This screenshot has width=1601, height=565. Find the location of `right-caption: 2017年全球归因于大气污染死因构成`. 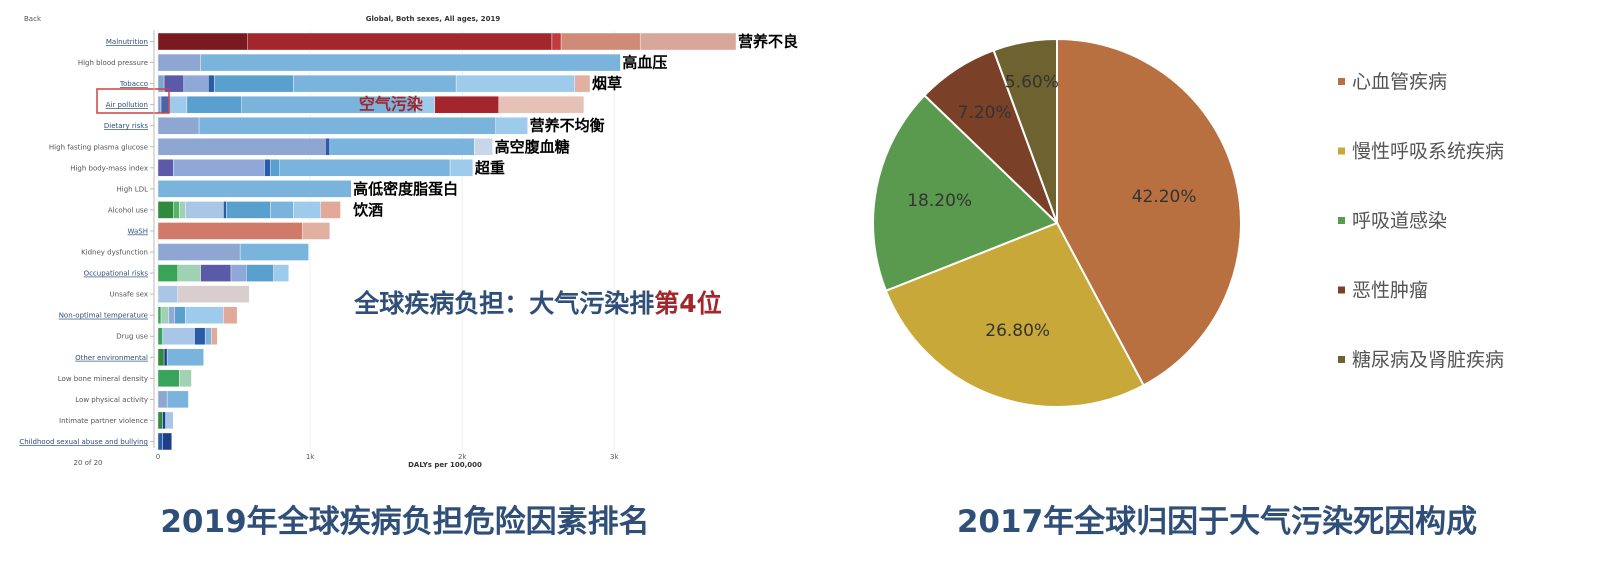

right-caption: 2017年全球归因于大气污染死因构成 is located at coordinates (1217, 522).